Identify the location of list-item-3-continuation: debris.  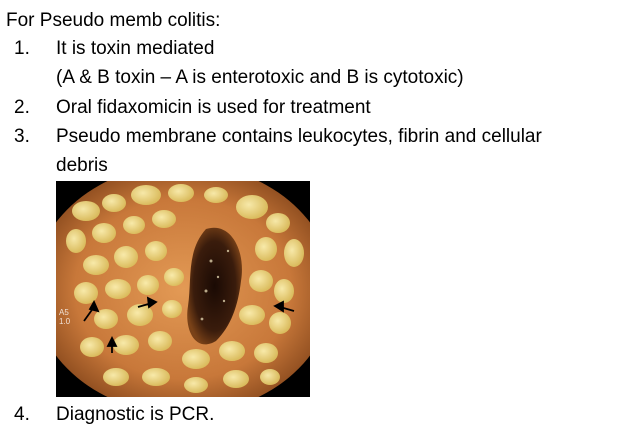
(82, 165).